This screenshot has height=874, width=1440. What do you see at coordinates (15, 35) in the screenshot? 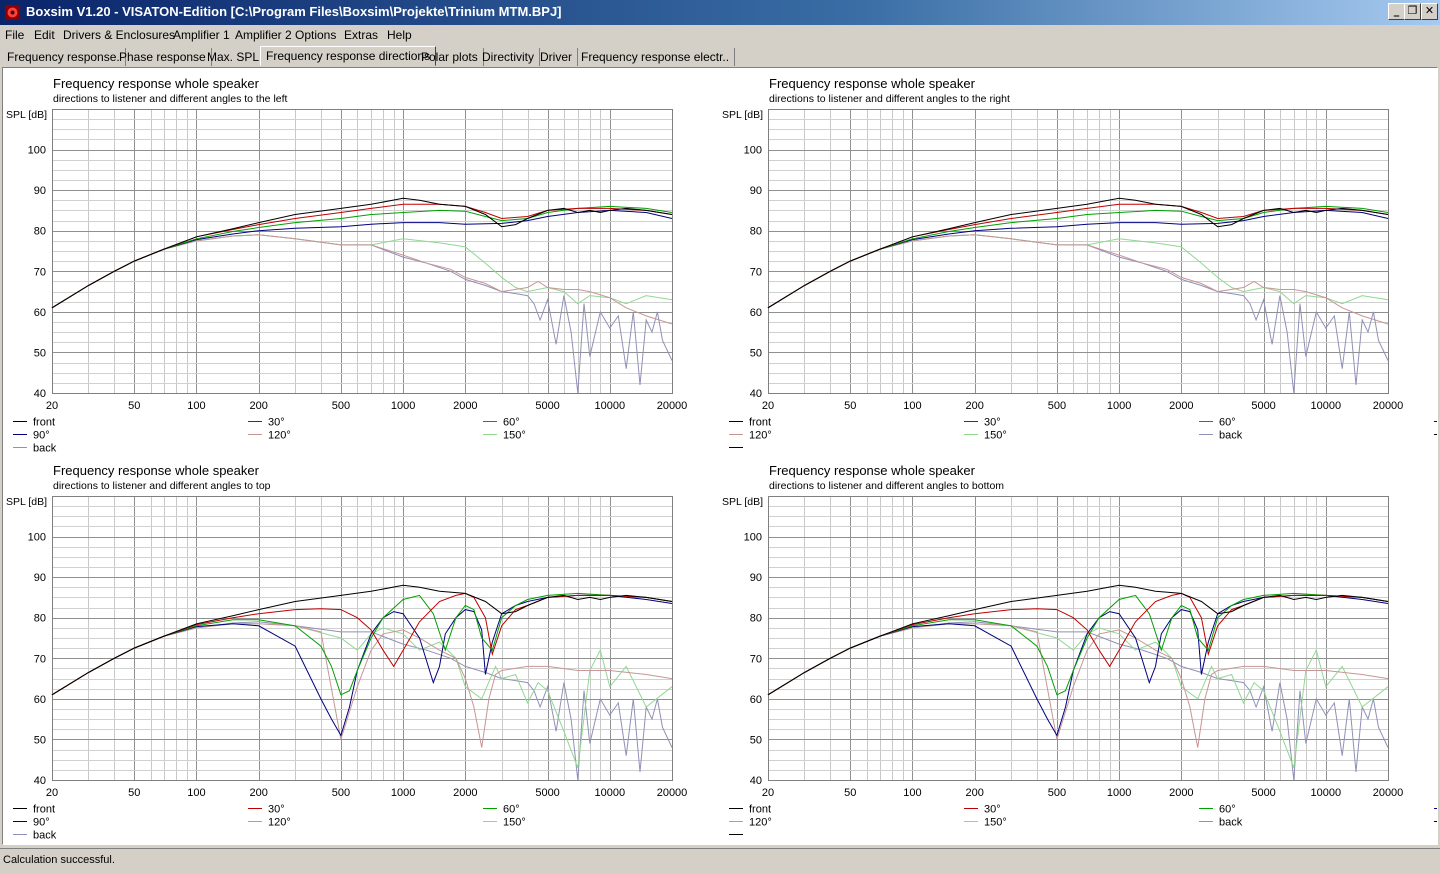
I see `menu-file: File` at bounding box center [15, 35].